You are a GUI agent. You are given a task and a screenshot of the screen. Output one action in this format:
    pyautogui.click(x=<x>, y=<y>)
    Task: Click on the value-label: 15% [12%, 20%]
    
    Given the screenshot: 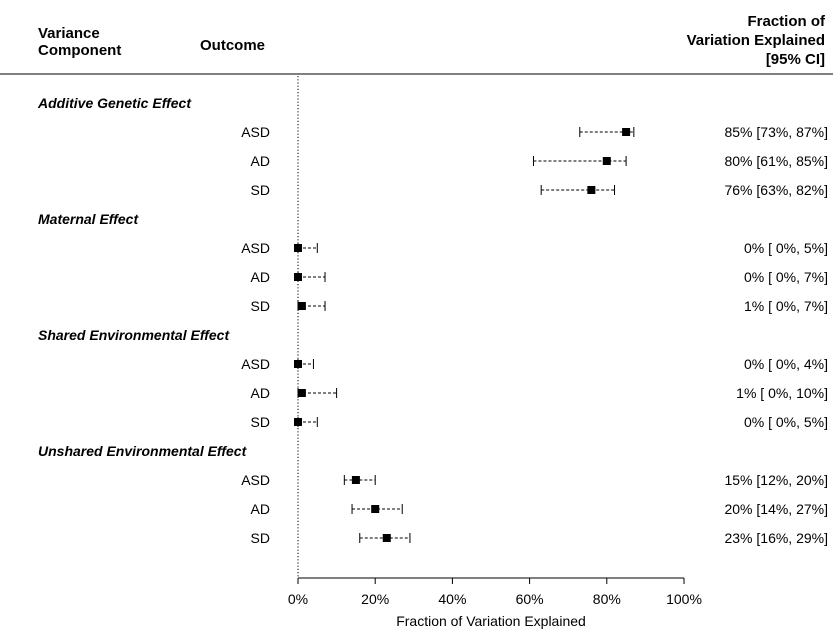 What is the action you would take?
    pyautogui.click(x=776, y=480)
    